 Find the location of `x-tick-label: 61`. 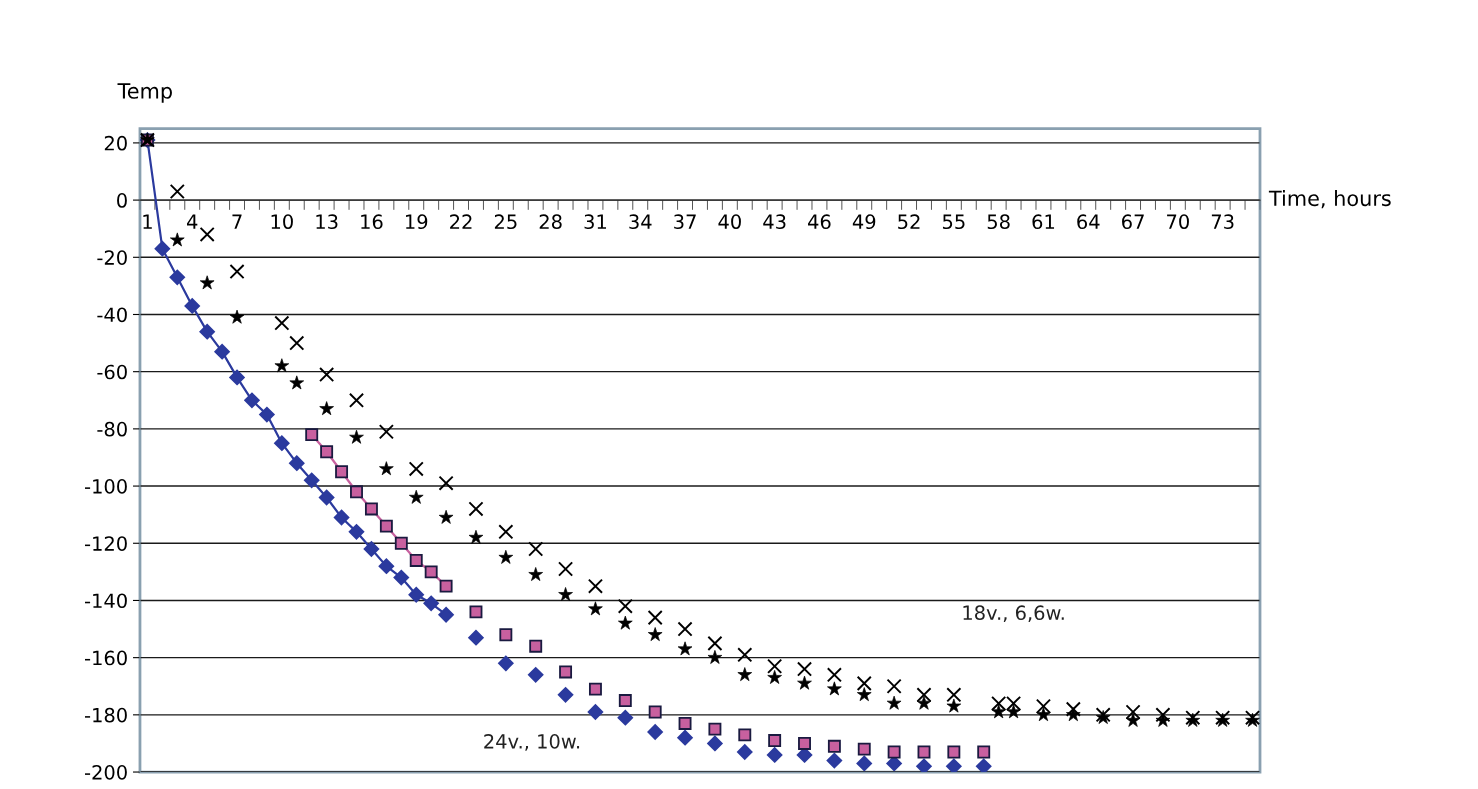

x-tick-label: 61 is located at coordinates (1043, 222).